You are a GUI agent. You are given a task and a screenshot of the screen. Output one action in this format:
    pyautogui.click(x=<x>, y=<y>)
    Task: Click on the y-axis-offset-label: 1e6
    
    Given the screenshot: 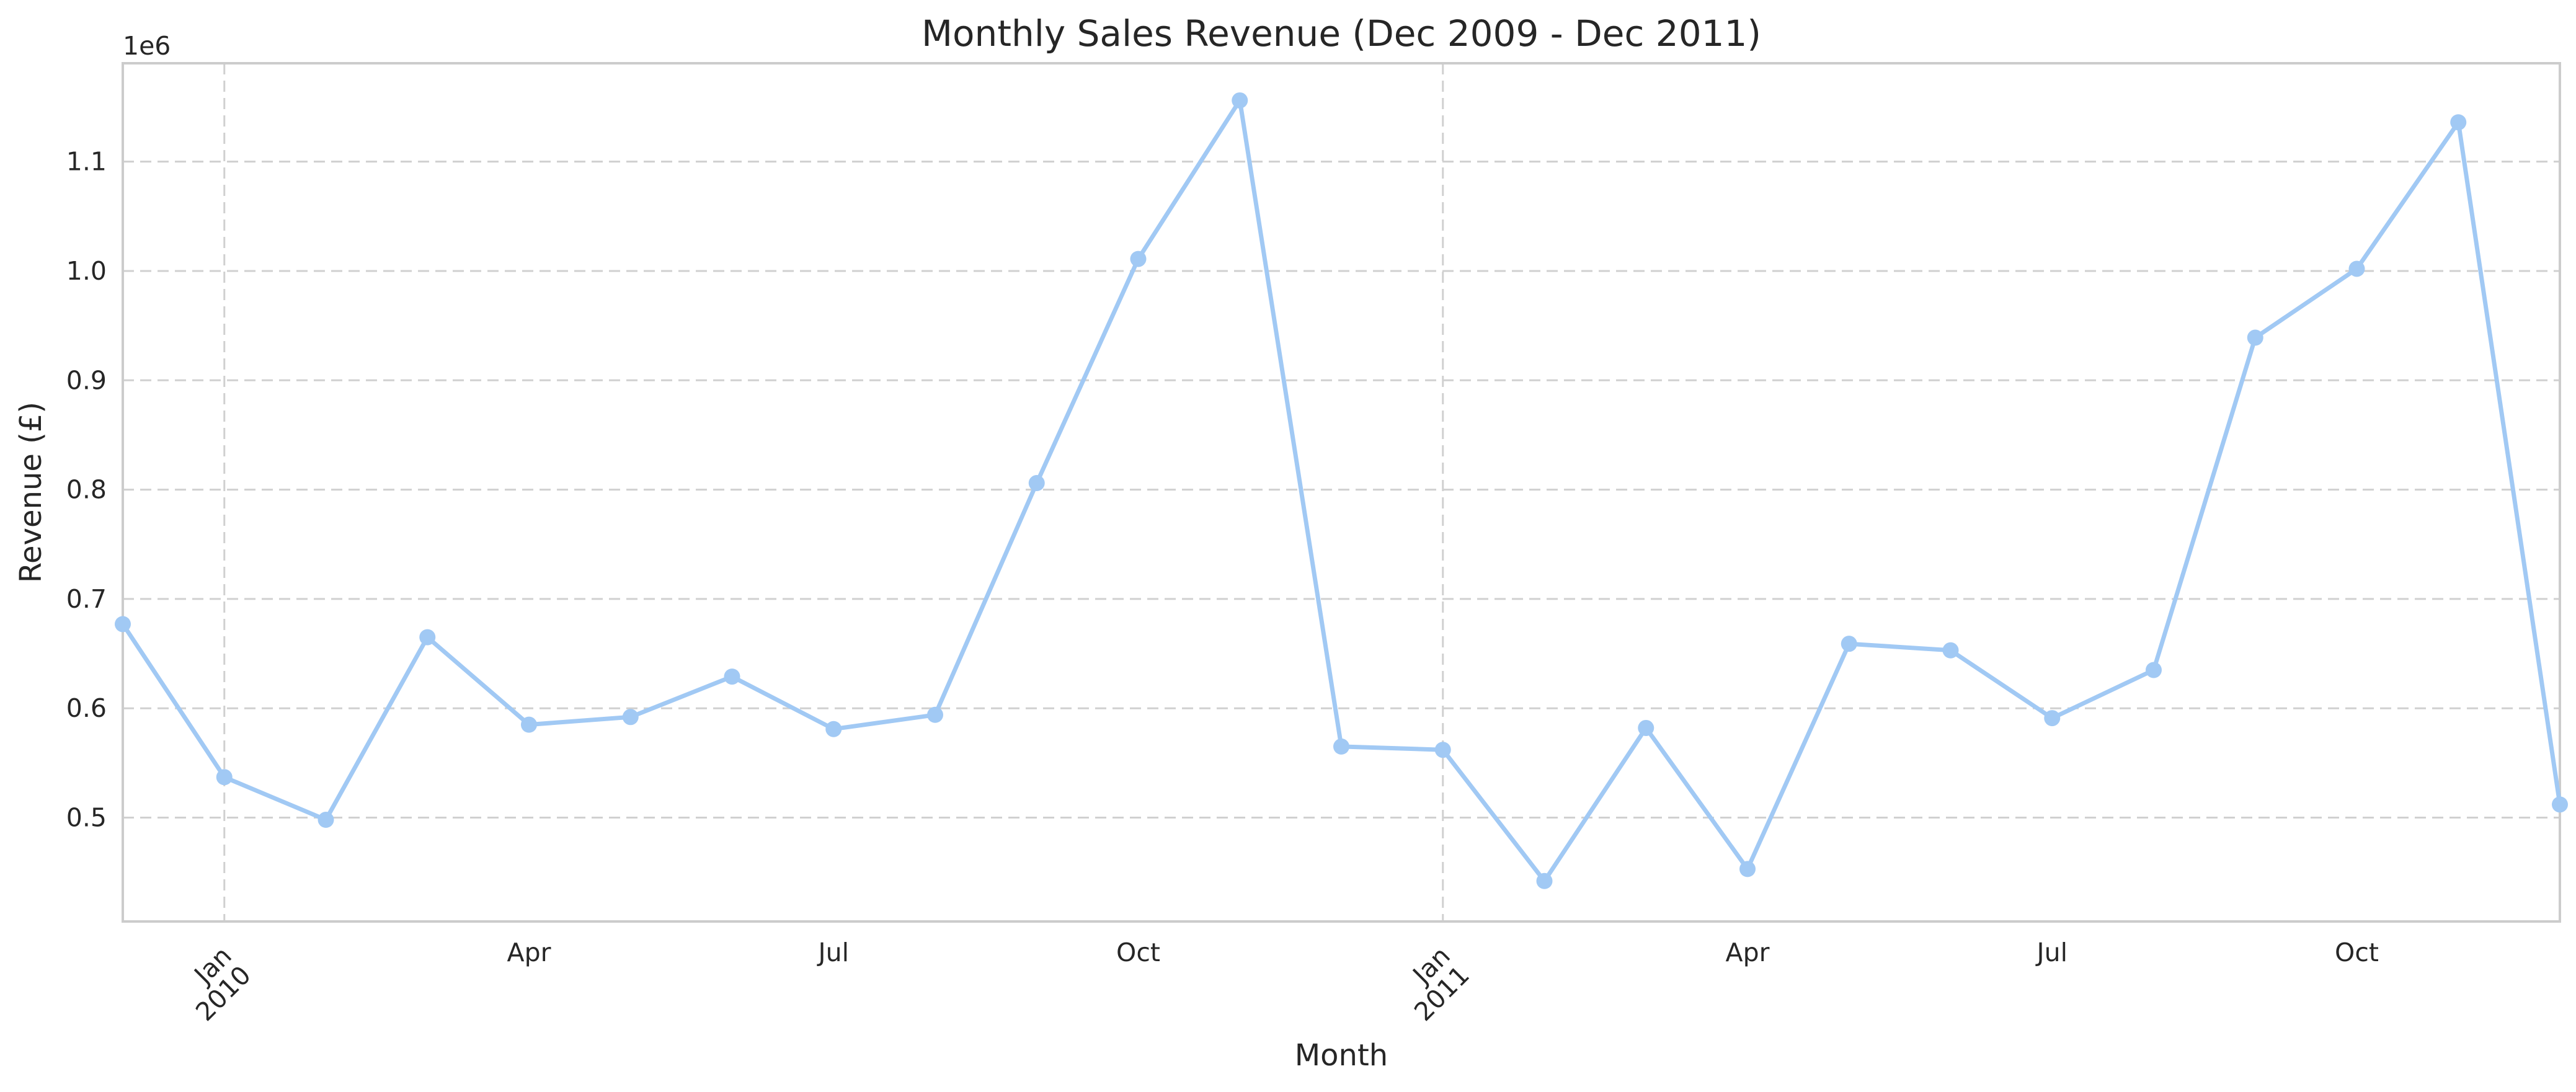 What is the action you would take?
    pyautogui.click(x=147, y=46)
    